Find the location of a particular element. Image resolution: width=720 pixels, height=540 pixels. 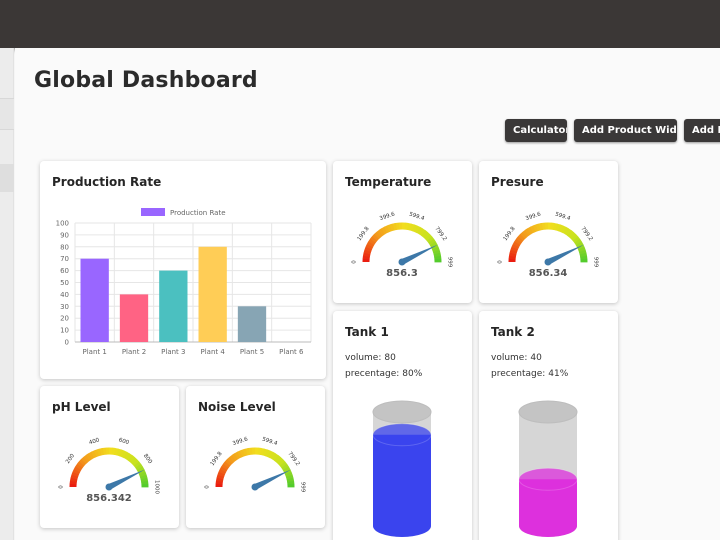

gauge-tick-label: 200 is located at coordinates (70, 459).